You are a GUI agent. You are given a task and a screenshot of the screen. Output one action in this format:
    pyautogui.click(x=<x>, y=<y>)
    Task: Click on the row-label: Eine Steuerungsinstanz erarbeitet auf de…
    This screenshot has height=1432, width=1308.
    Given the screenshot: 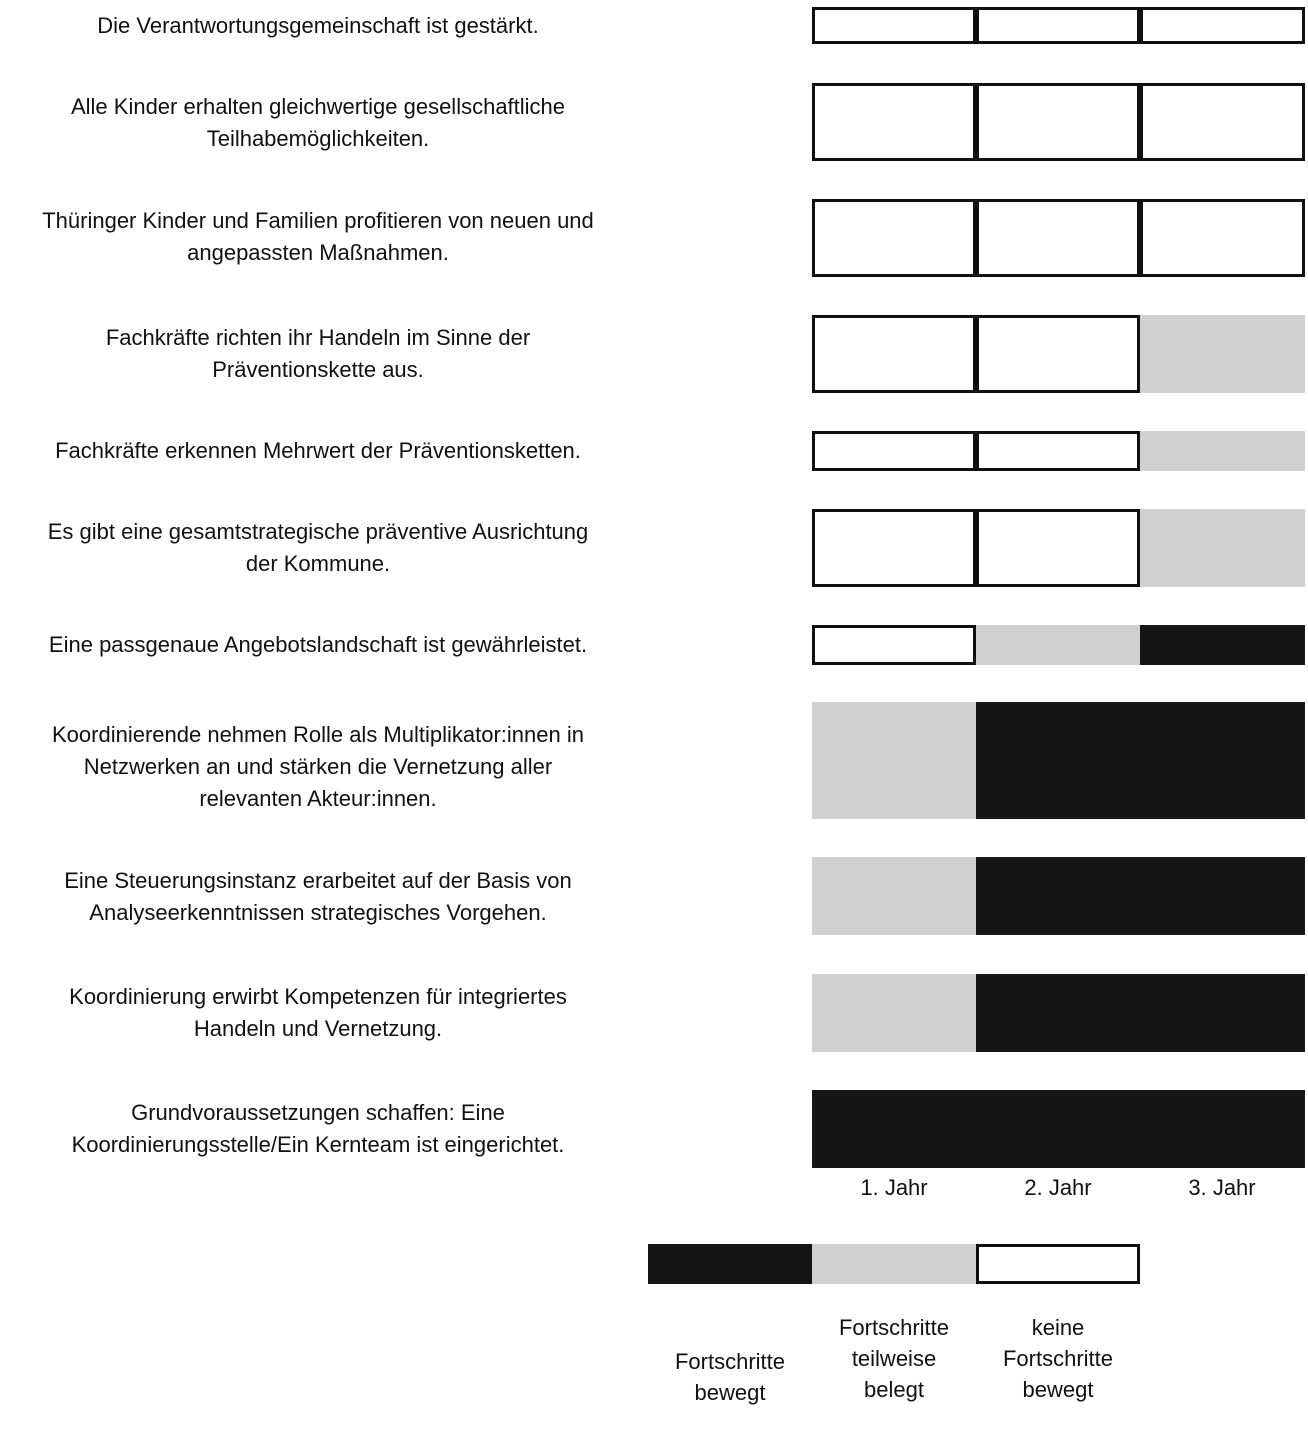 What is the action you would take?
    pyautogui.click(x=318, y=896)
    